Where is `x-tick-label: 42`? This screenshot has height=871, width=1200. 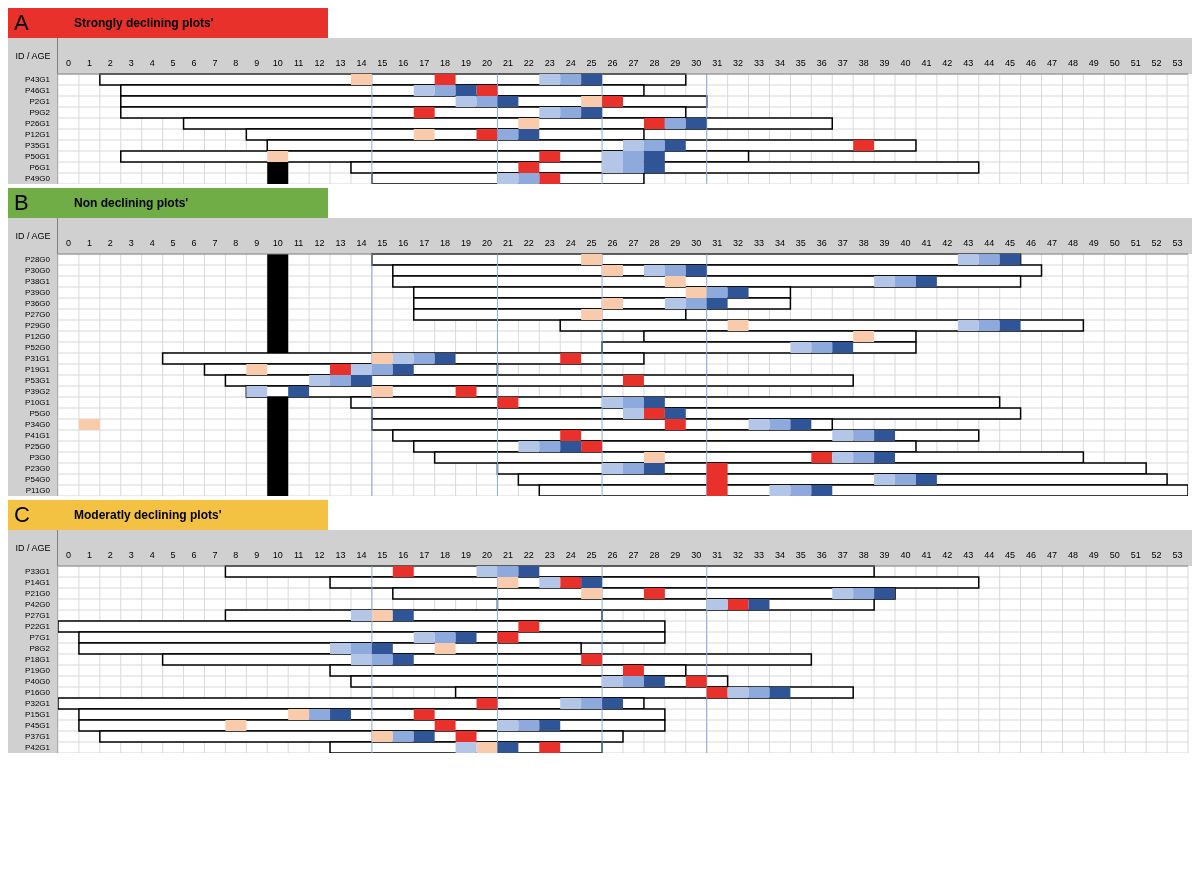
x-tick-label: 42 is located at coordinates (947, 63).